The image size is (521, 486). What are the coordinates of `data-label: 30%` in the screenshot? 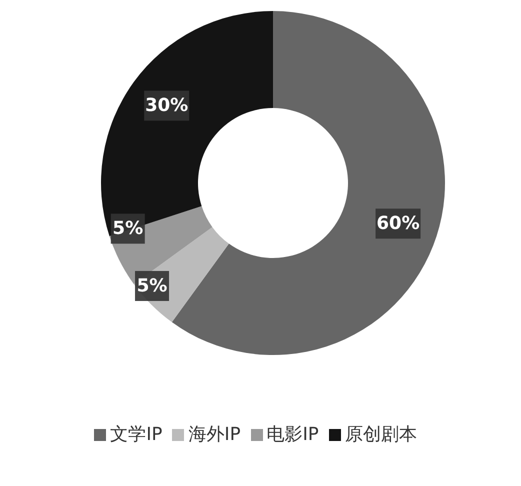 It's located at (166, 105).